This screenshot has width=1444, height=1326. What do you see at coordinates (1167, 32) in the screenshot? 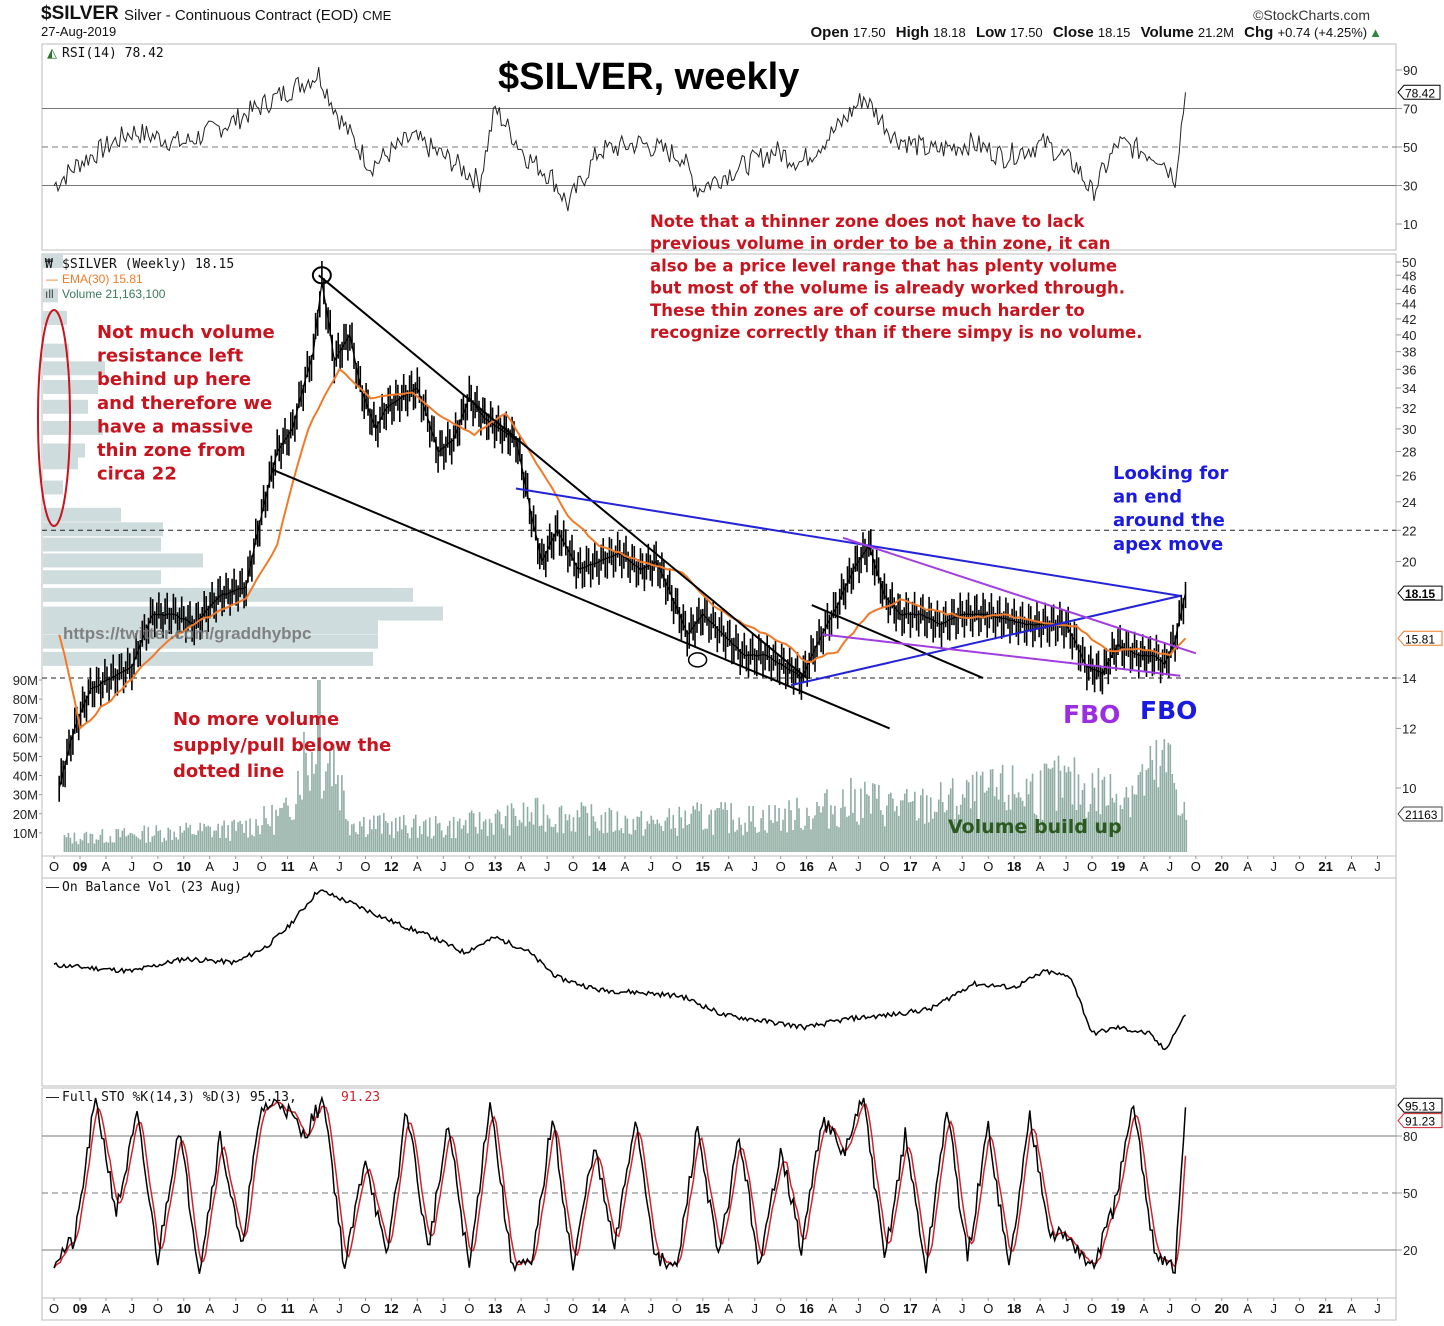
I see `volume-label: Volume` at bounding box center [1167, 32].